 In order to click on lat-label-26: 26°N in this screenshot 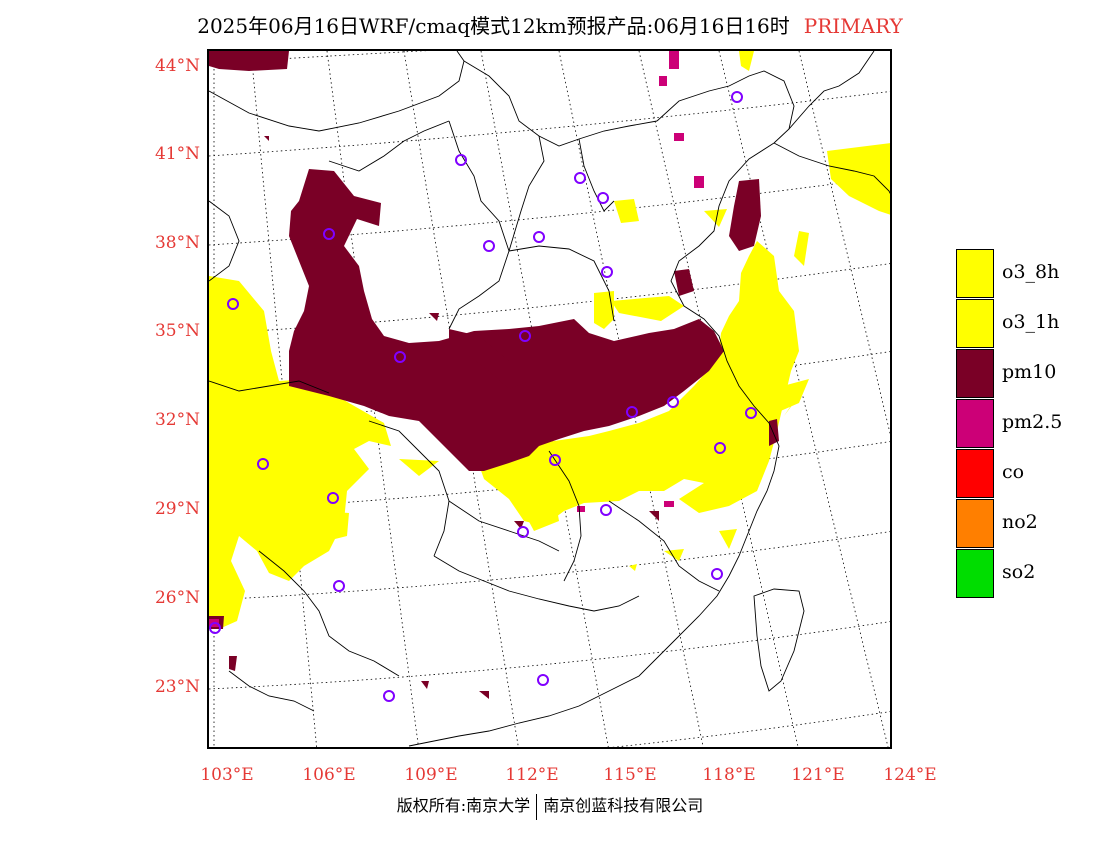, I will do `click(177, 598)`.